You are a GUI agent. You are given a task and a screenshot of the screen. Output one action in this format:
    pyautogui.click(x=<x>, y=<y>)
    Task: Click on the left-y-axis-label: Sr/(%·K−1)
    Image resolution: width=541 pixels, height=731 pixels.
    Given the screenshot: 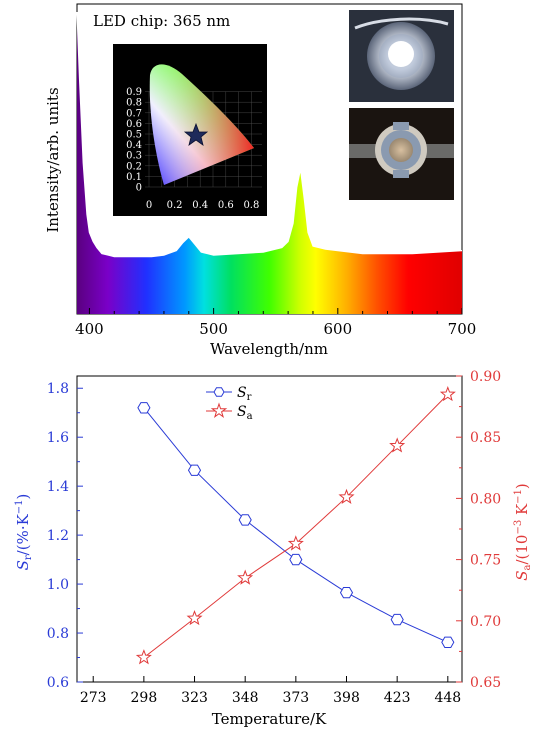 What is the action you would take?
    pyautogui.click(x=24, y=532)
    